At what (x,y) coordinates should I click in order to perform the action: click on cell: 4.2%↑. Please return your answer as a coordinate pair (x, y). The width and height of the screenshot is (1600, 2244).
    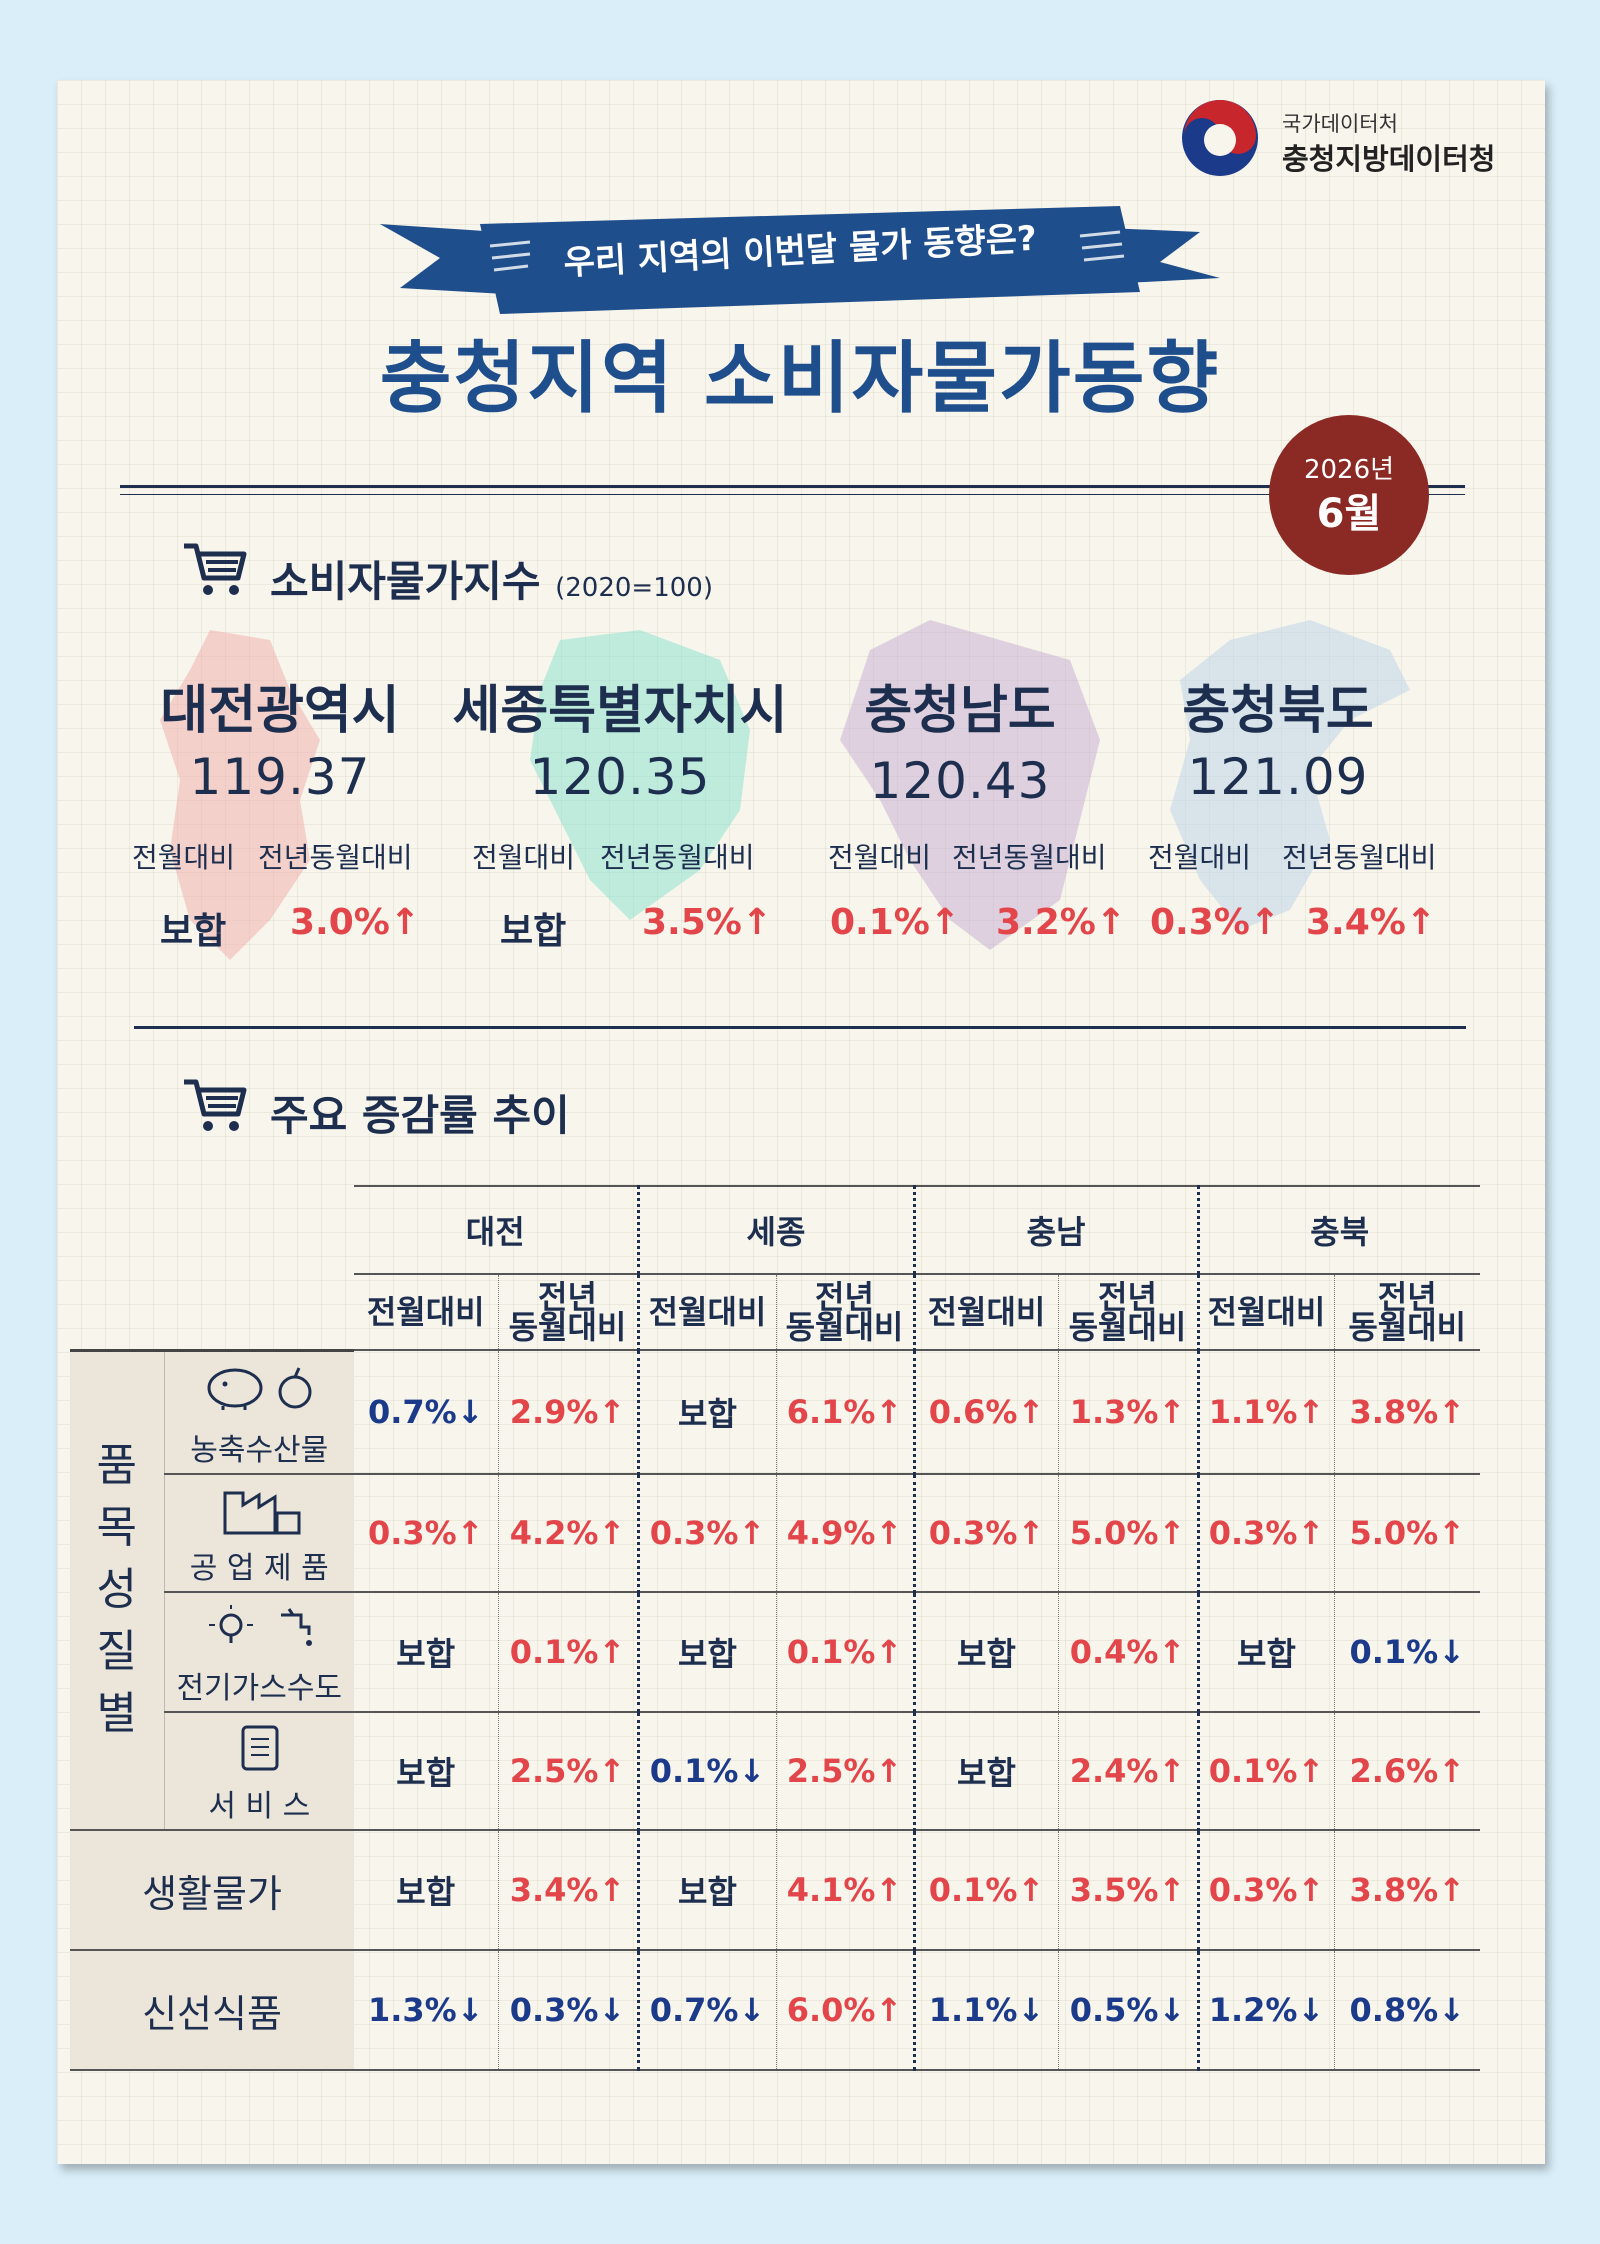
    Looking at the image, I should click on (569, 1533).